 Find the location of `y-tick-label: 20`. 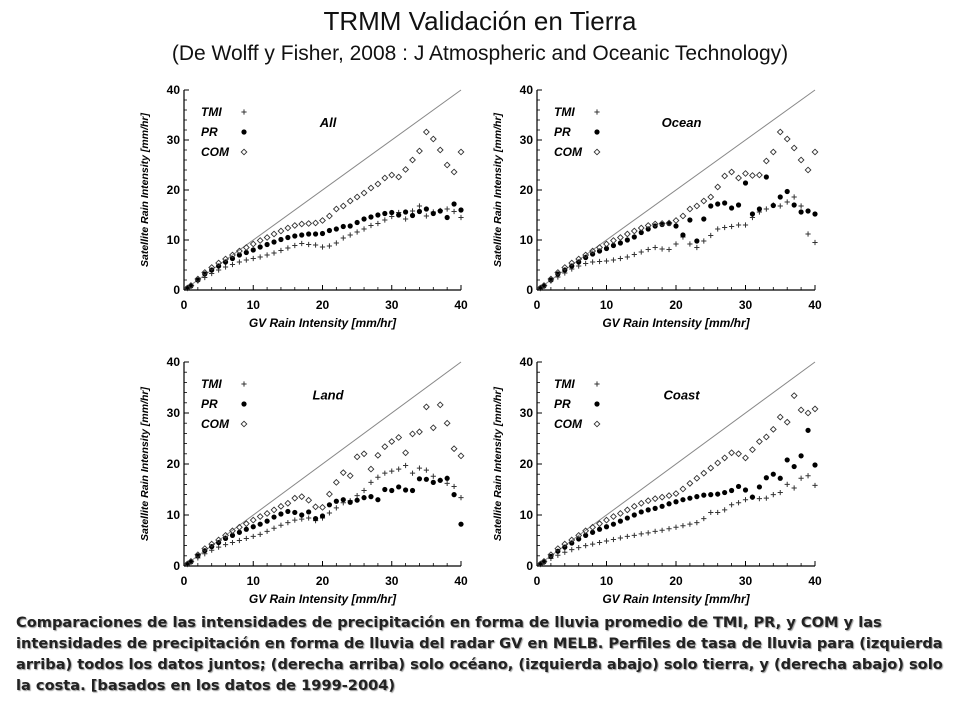

y-tick-label: 20 is located at coordinates (527, 190).